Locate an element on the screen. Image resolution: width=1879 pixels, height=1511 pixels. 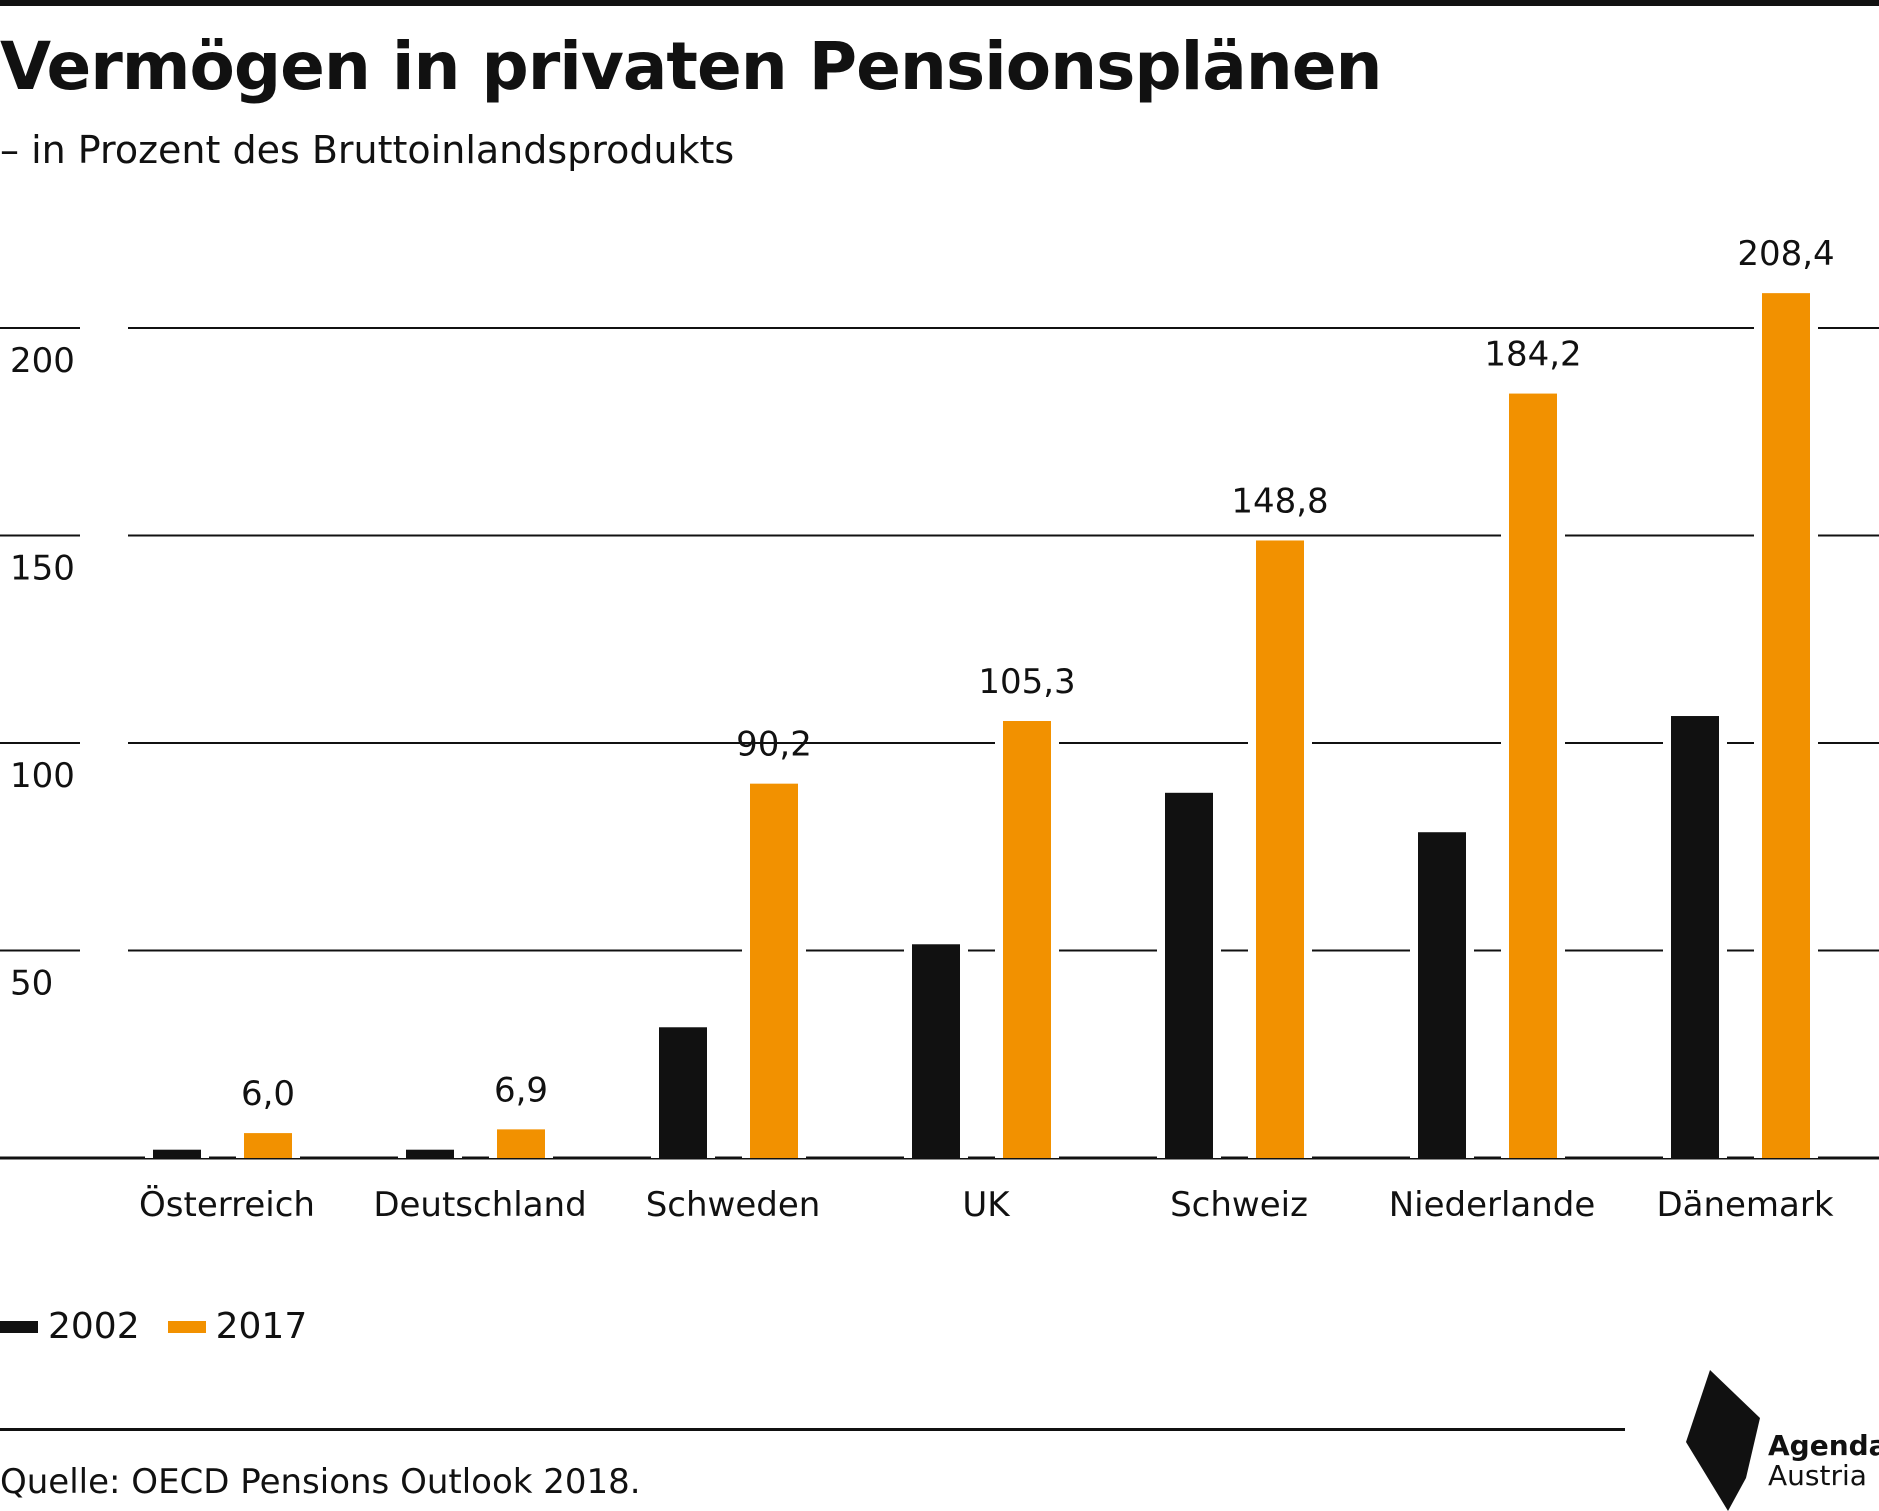
chart-title: Vermögen in privaten Pensionsplänen is located at coordinates (691, 66).